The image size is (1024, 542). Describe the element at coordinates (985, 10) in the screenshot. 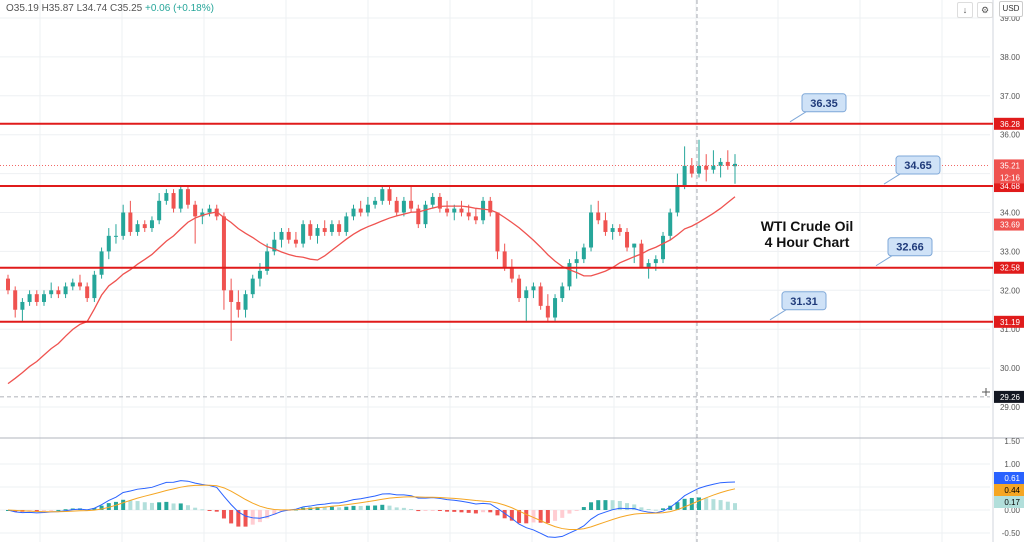

I see `gear-icon: ⚙` at that location.